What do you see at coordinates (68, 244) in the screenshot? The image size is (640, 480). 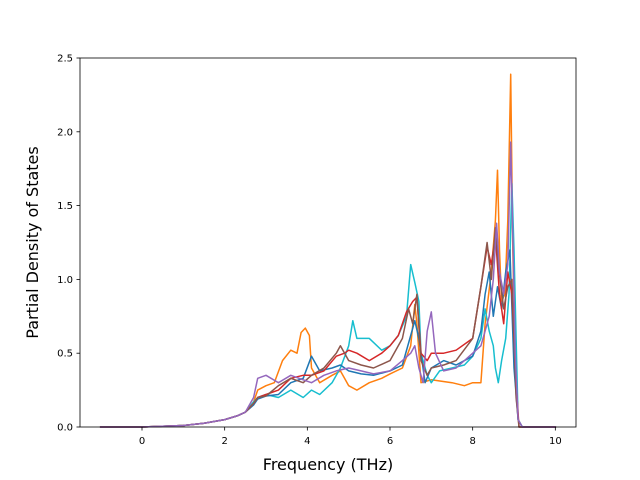 I see `y-axis: 0.0 0.5 1.0 1.5 2.0 2.5` at bounding box center [68, 244].